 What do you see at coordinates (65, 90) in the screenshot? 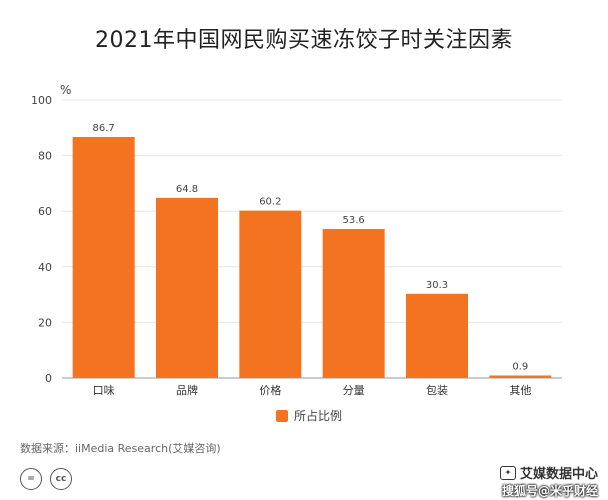
I see `y-unit-label: %` at bounding box center [65, 90].